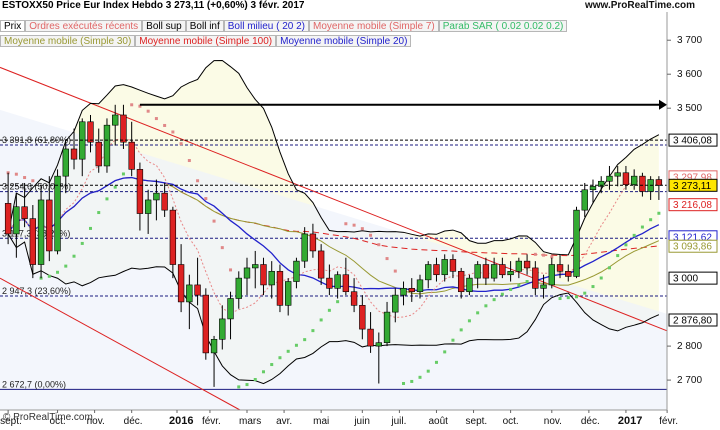  What do you see at coordinates (692, 237) in the screenshot?
I see `price-tag-label: 3 121,62` at bounding box center [692, 237].